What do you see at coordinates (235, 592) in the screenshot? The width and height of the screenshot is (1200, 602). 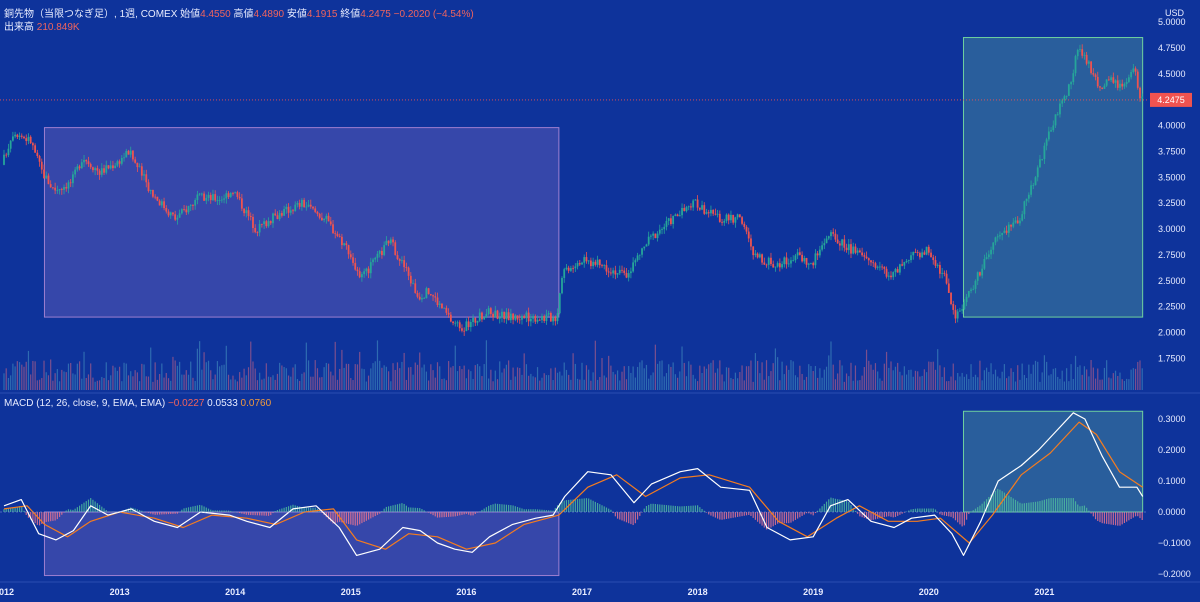 I see `time-tick-label: 2014` at bounding box center [235, 592].